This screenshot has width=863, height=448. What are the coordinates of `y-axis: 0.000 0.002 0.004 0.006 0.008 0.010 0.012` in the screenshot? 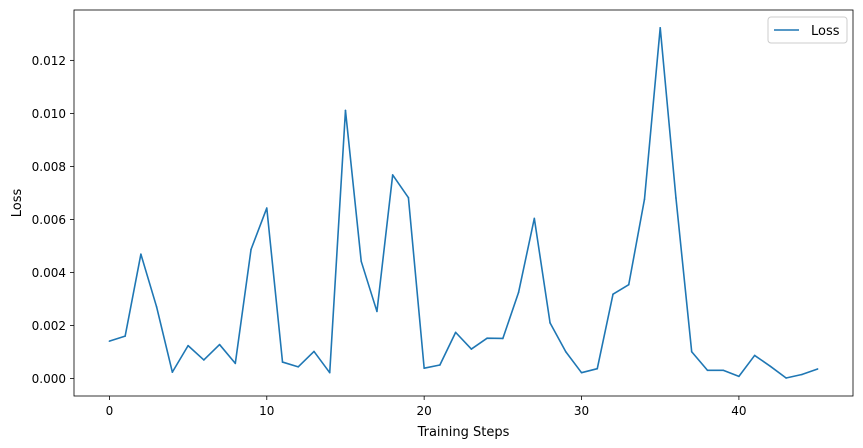 It's located at (53, 220).